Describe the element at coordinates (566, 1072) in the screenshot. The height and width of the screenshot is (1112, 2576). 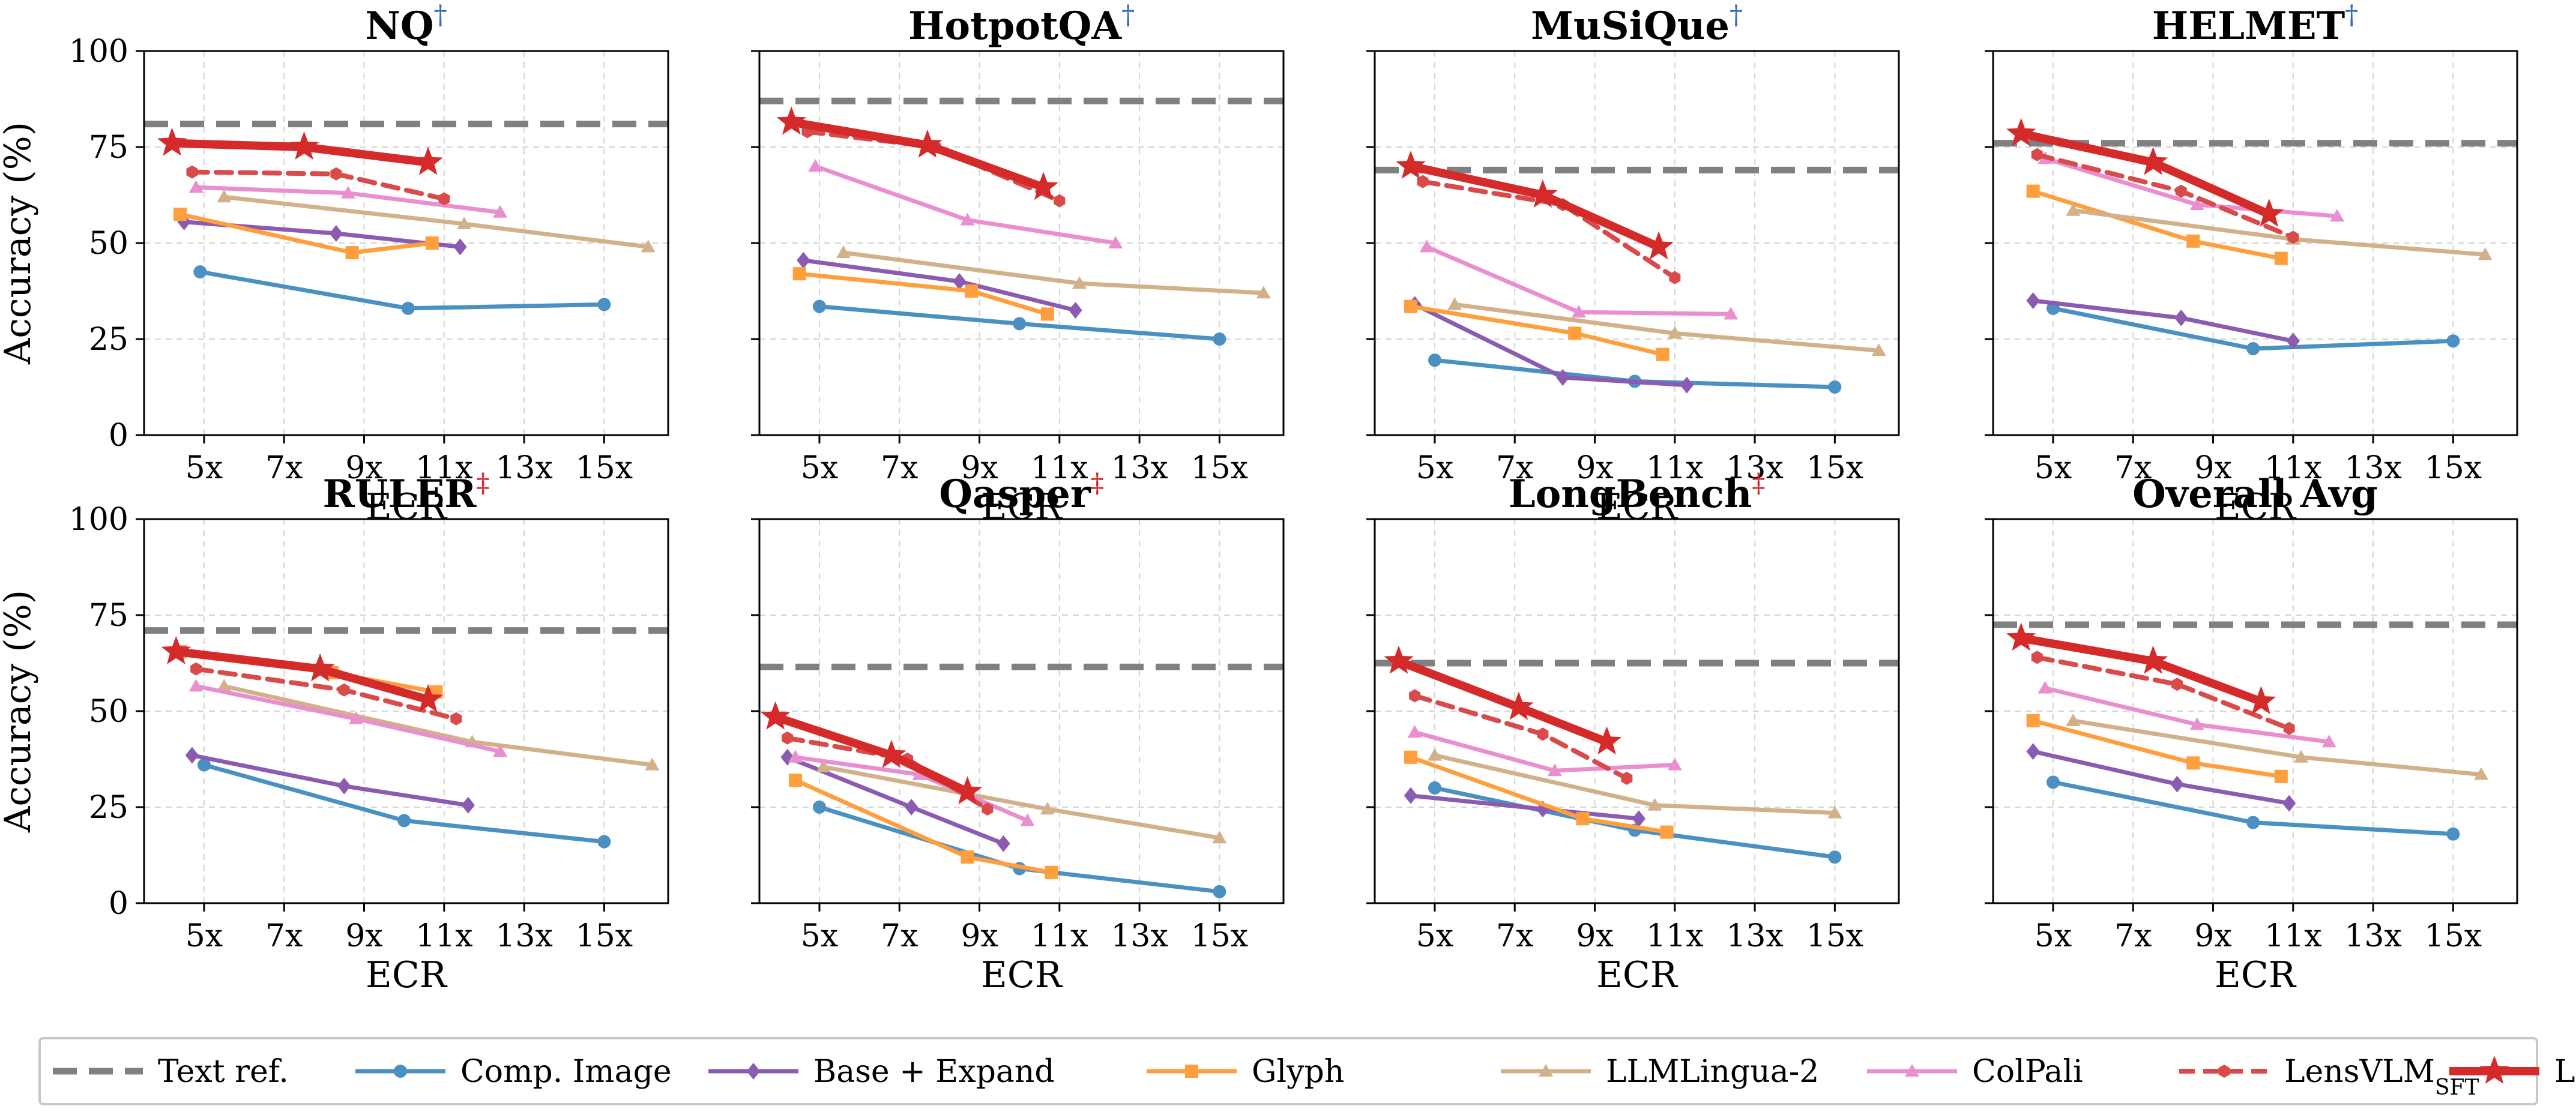
I see `legend-label-text: Comp. Image` at that location.